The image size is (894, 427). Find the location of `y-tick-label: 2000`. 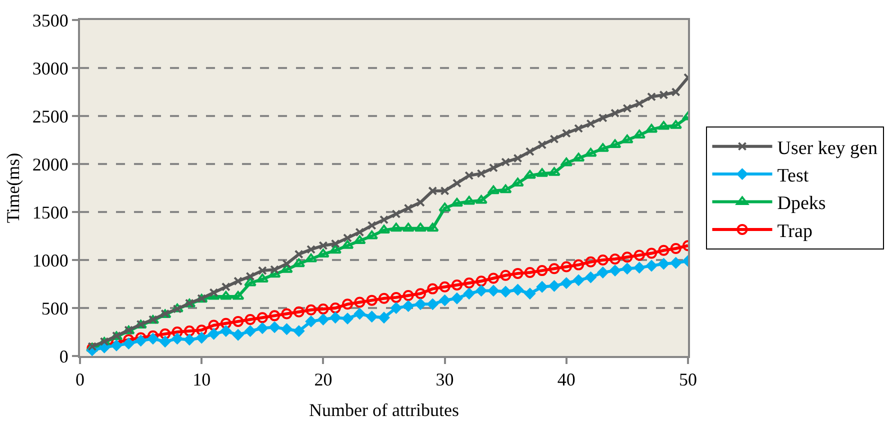

y-tick-label: 2000 is located at coordinates (50, 164).